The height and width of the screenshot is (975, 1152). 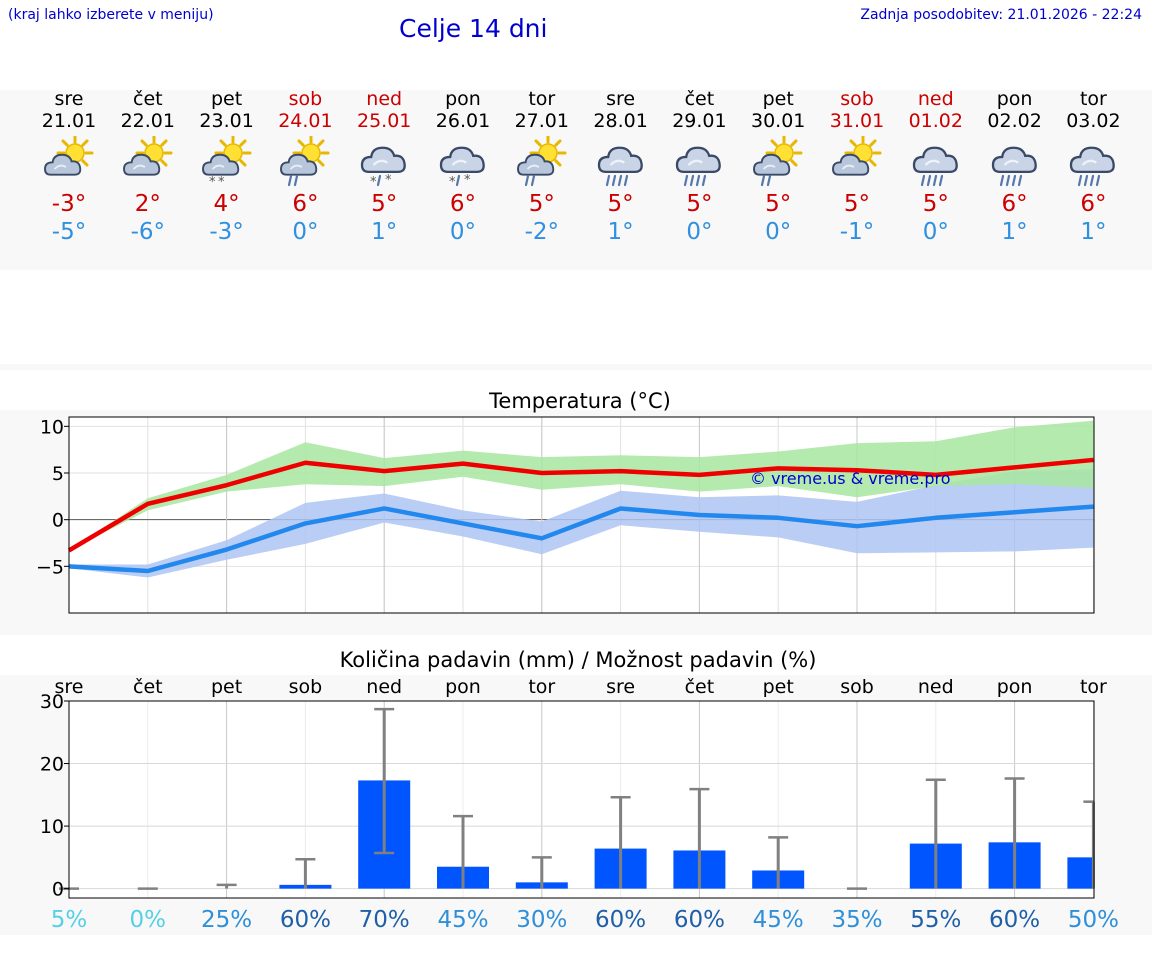 I want to click on day-date: 23.01, so click(x=226, y=121).